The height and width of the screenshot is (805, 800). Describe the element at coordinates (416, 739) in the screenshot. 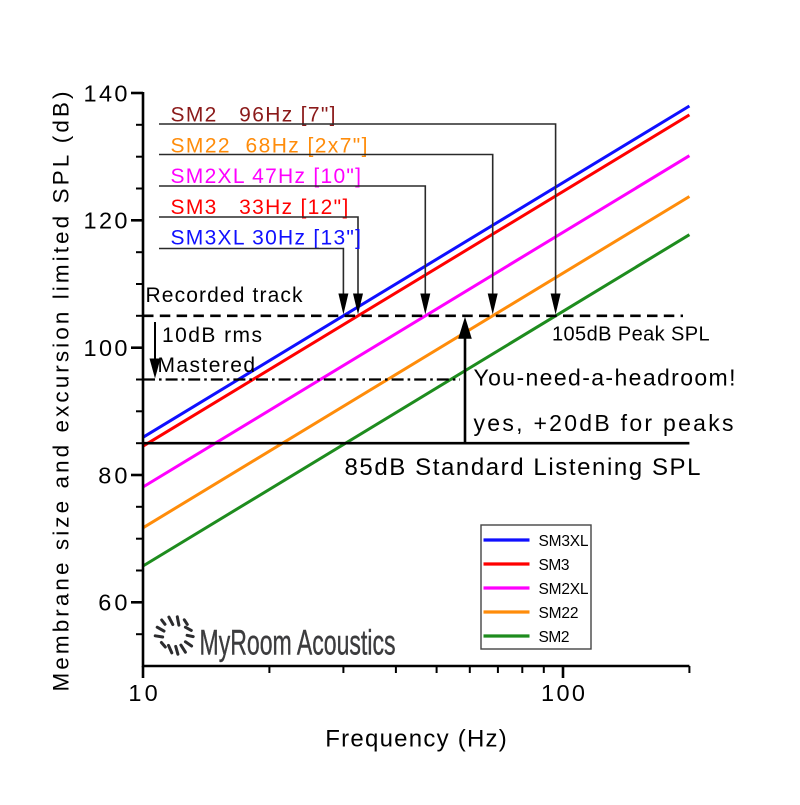

I see `svg-text: Frequency (Hz)` at that location.